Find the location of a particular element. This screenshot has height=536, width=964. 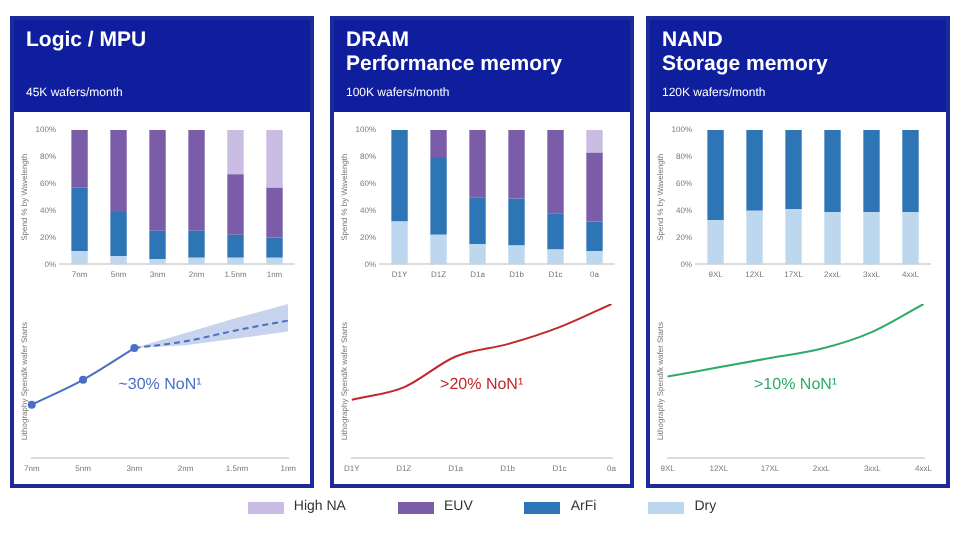

annotation: >20% NoN¹ is located at coordinates (482, 383).